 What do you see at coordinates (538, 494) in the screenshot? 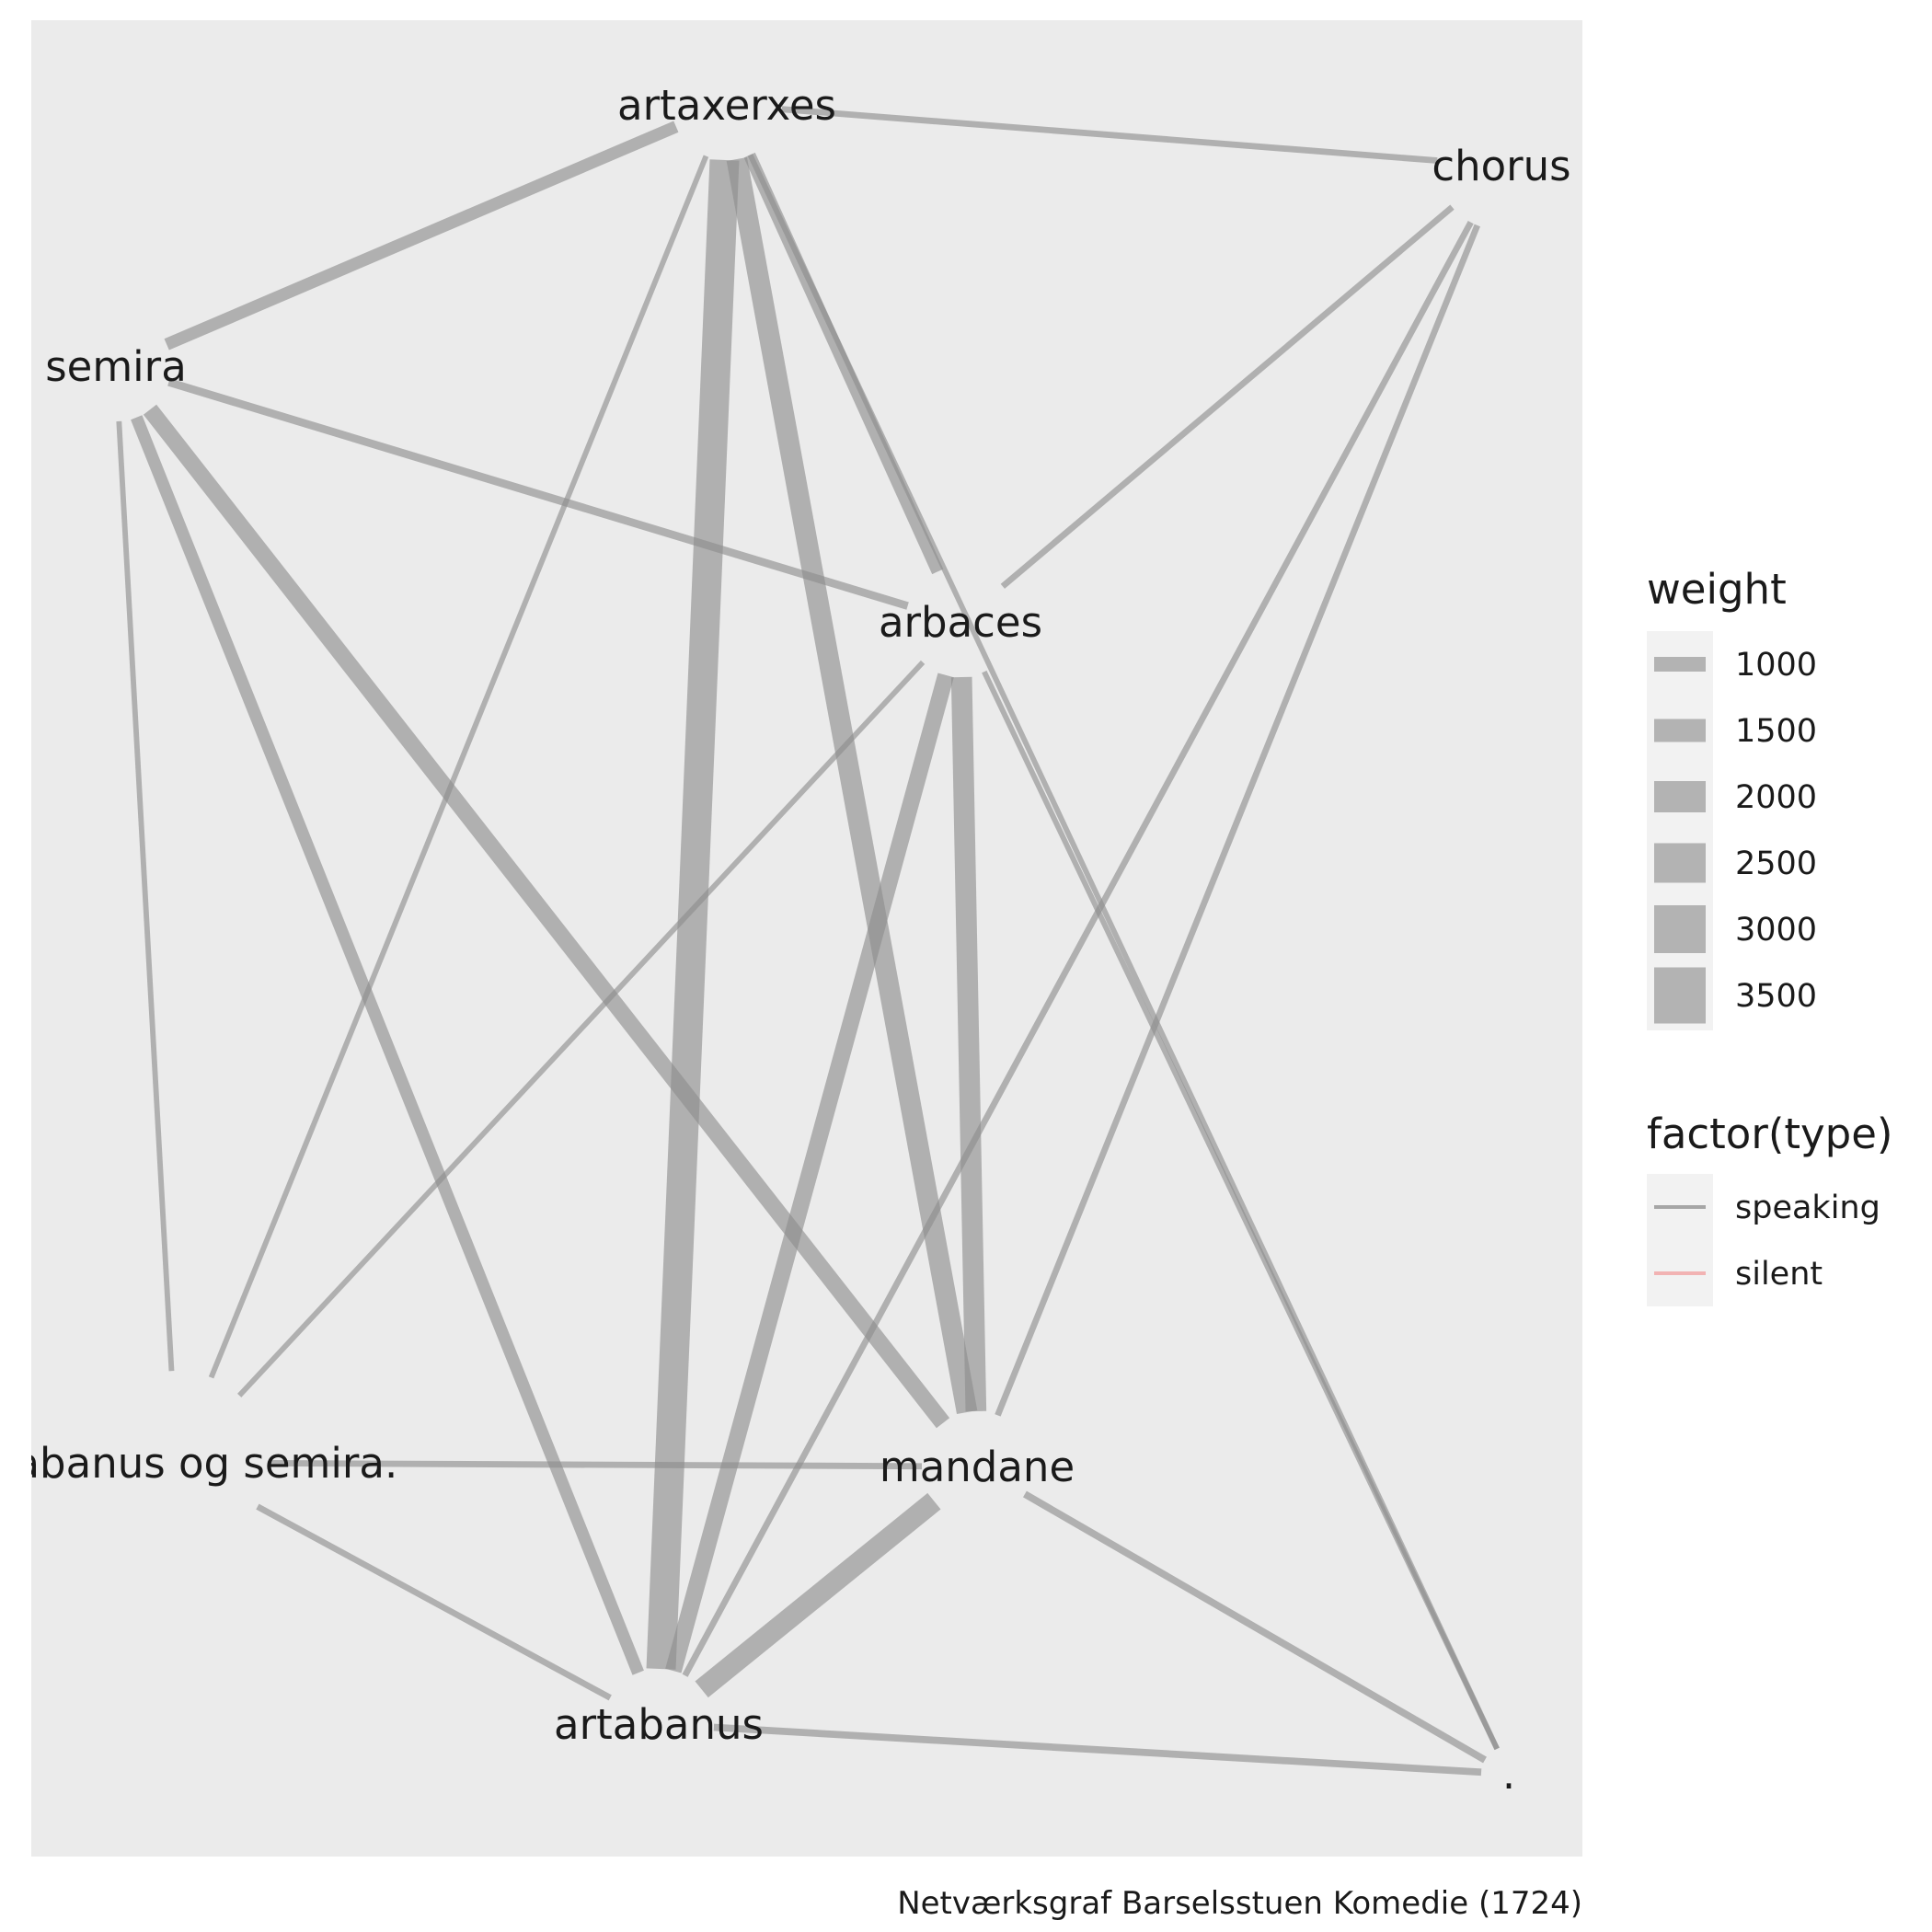
I see `edge-arbaces-semira` at bounding box center [538, 494].